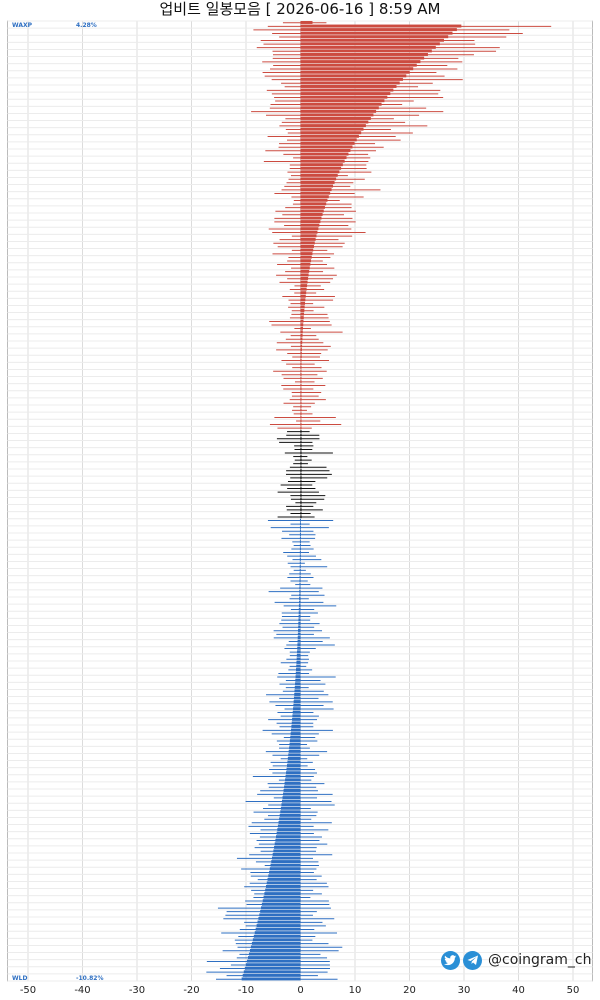 Image resolution: width=600 pixels, height=1000 pixels. What do you see at coordinates (22, 25) in the screenshot?
I see `row-label: WAXP` at bounding box center [22, 25].